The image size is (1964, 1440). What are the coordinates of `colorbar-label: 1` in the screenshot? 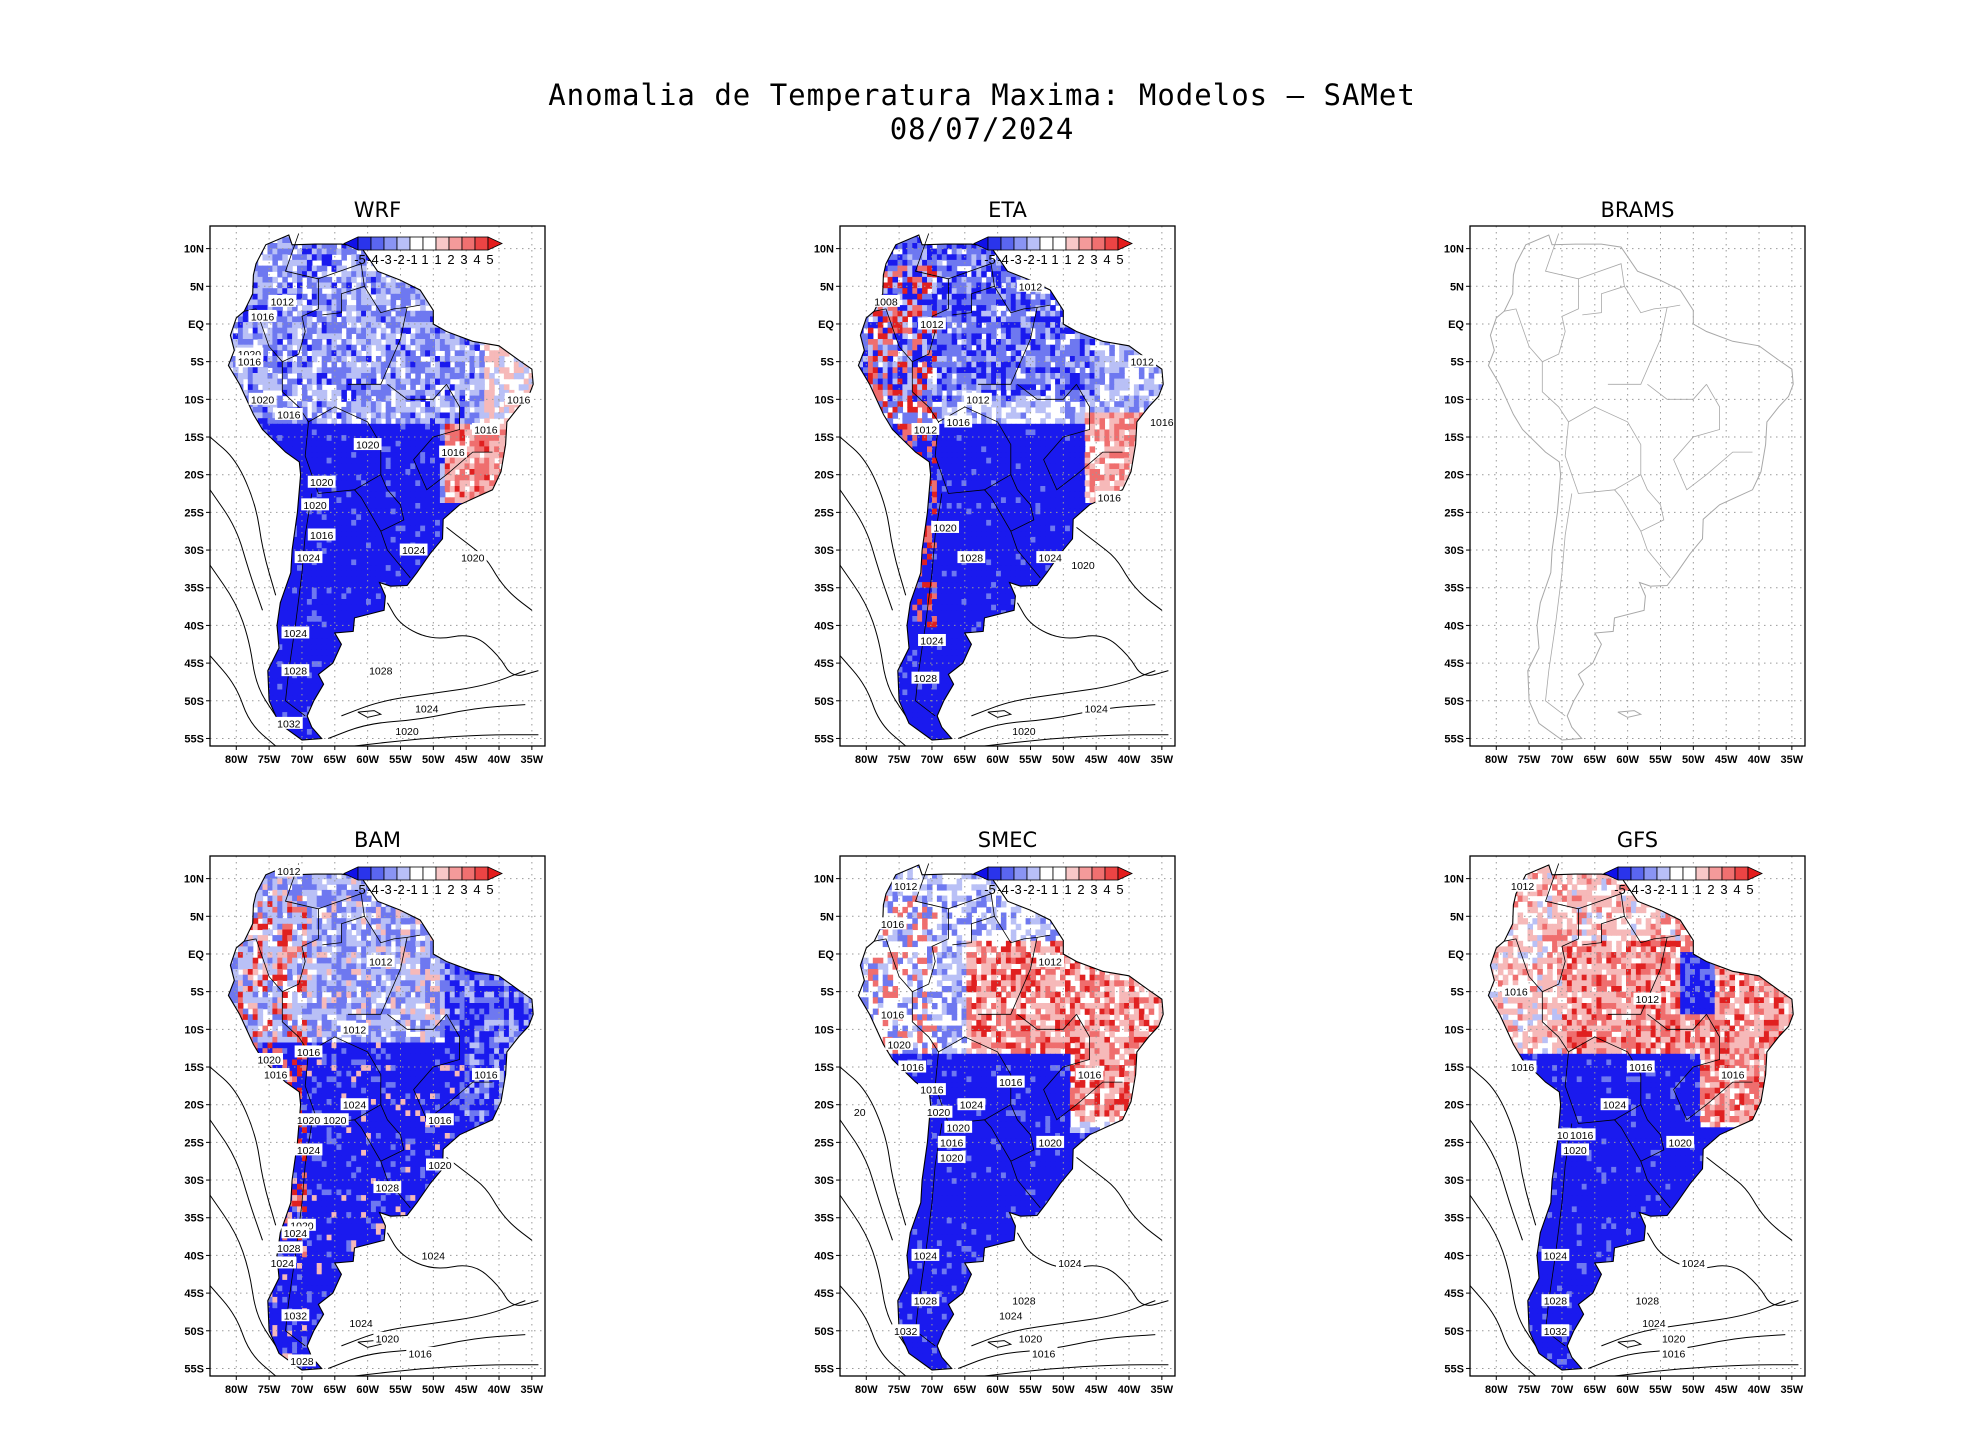 It's located at (437, 889).